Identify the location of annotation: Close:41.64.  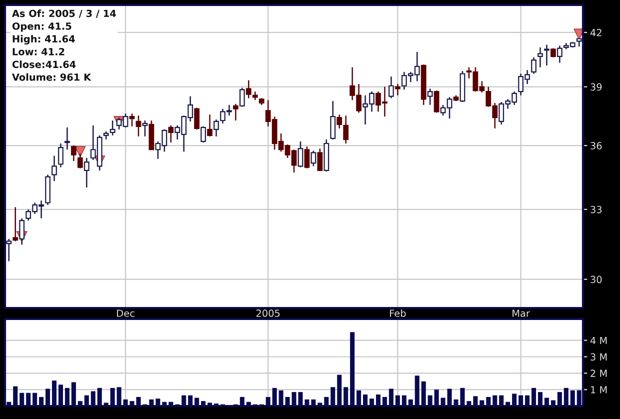
(44, 64).